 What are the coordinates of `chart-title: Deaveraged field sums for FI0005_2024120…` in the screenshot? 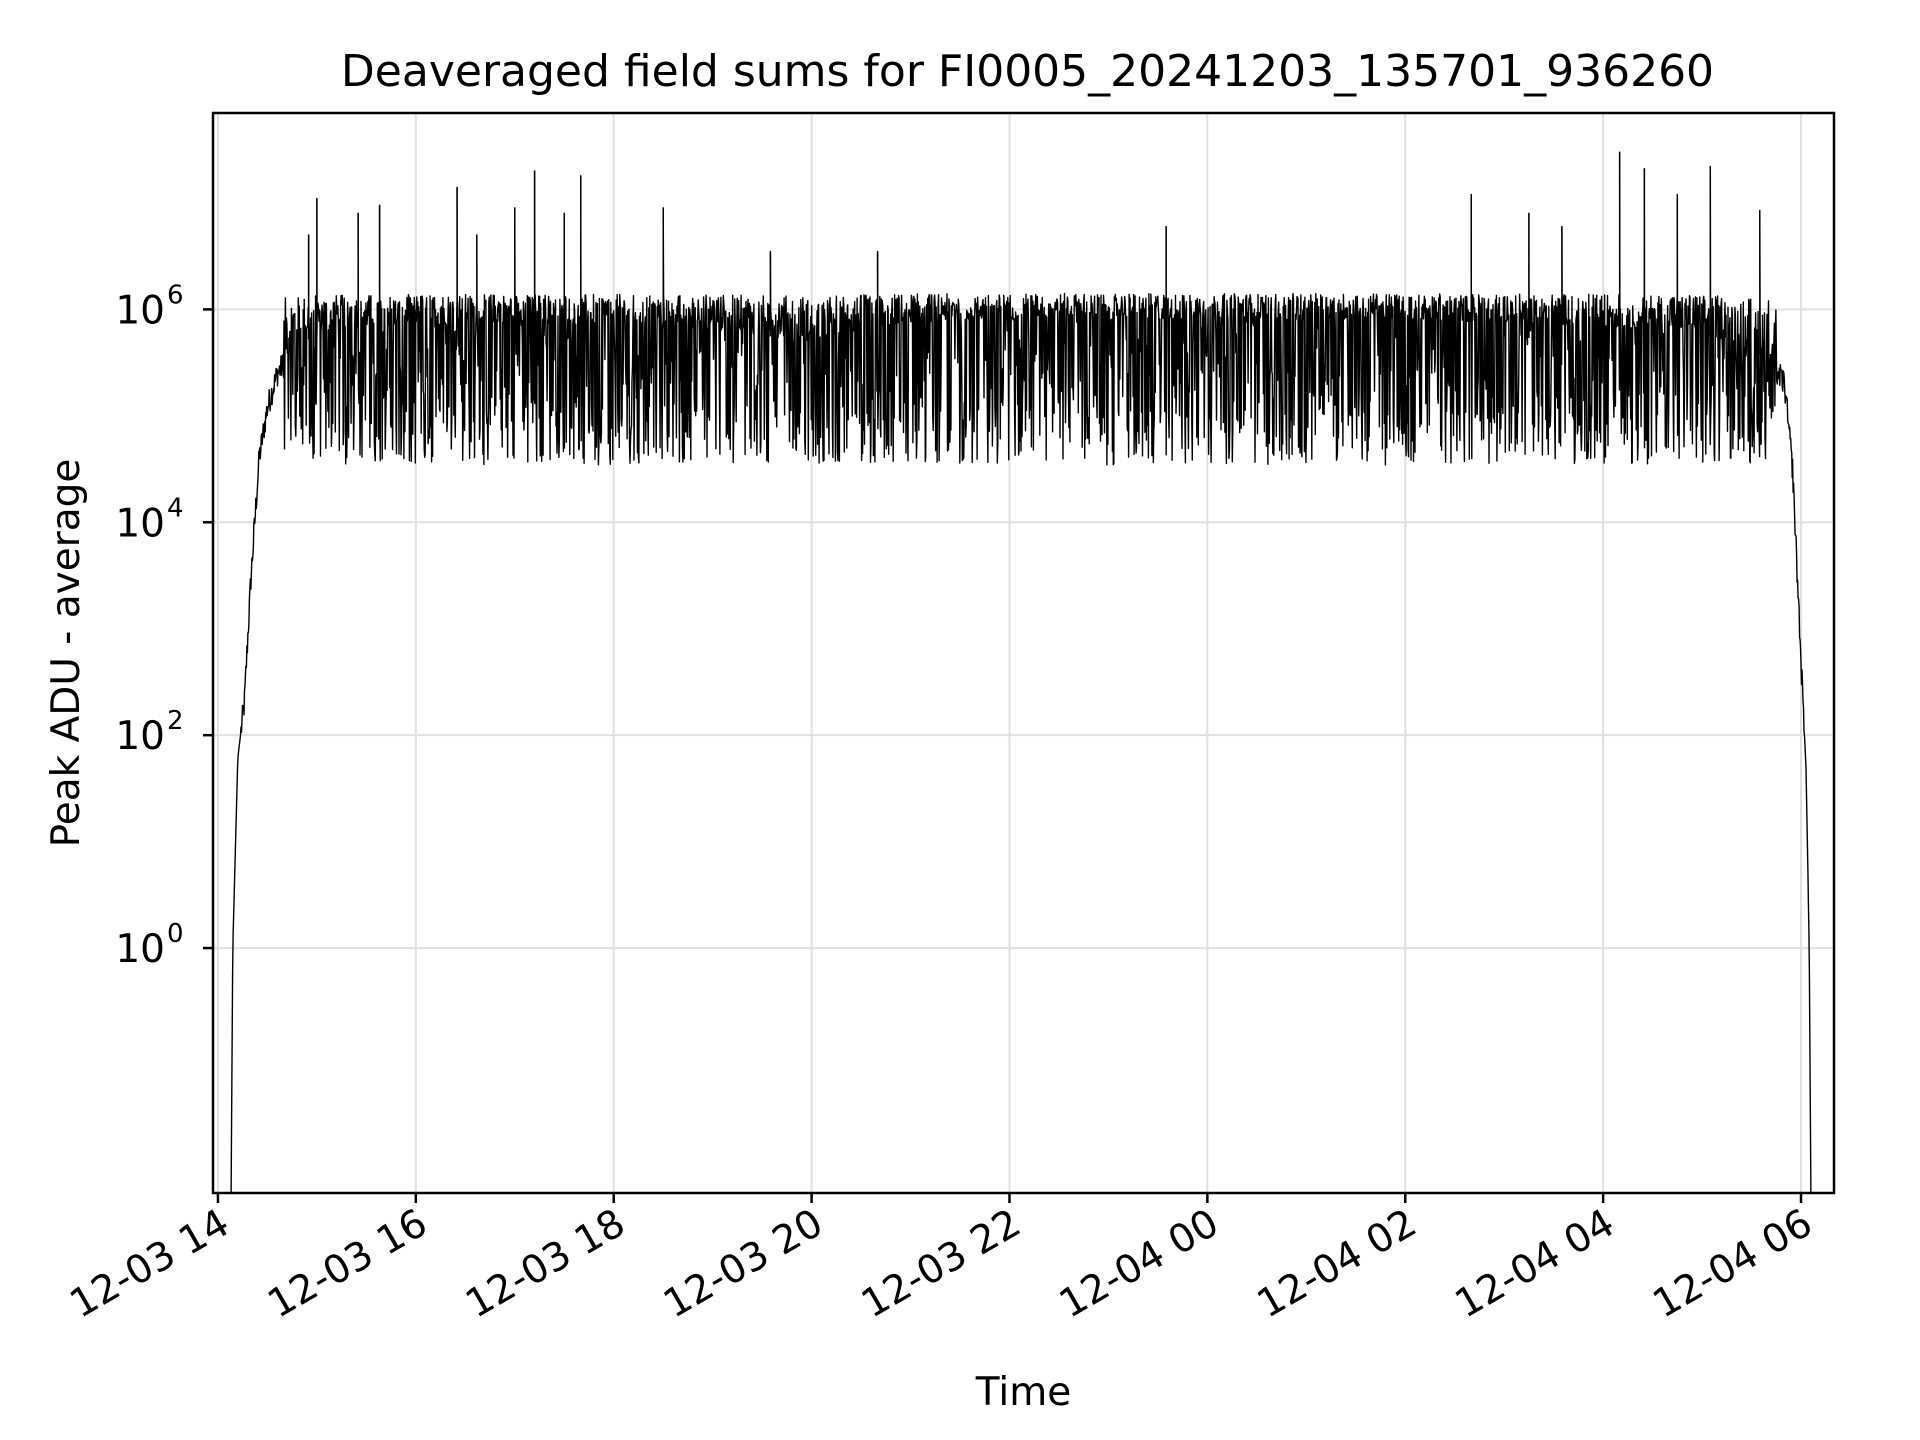 It's located at (1027, 71).